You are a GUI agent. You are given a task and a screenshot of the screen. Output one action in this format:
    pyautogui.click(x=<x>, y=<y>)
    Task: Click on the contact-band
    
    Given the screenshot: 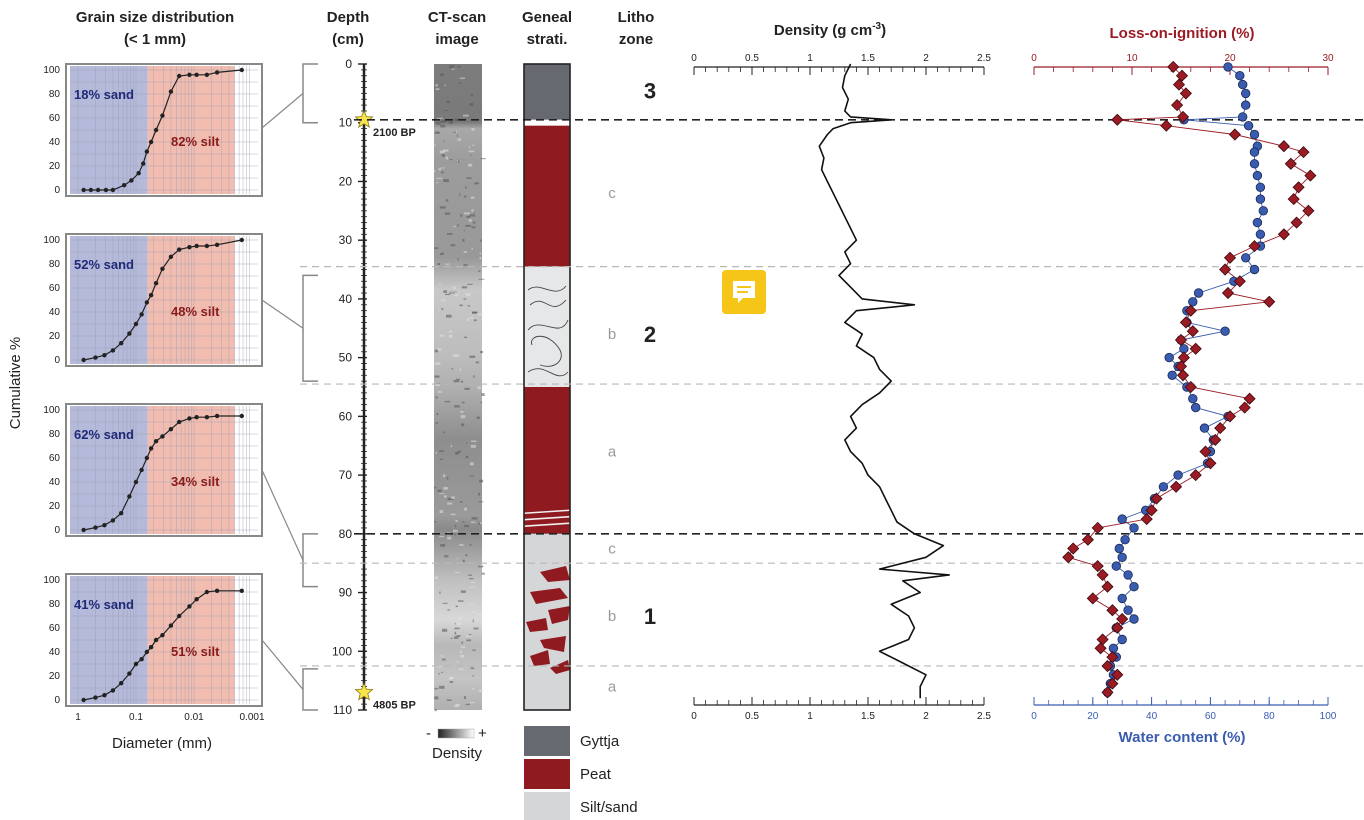 What is the action you would take?
    pyautogui.click(x=547, y=122)
    